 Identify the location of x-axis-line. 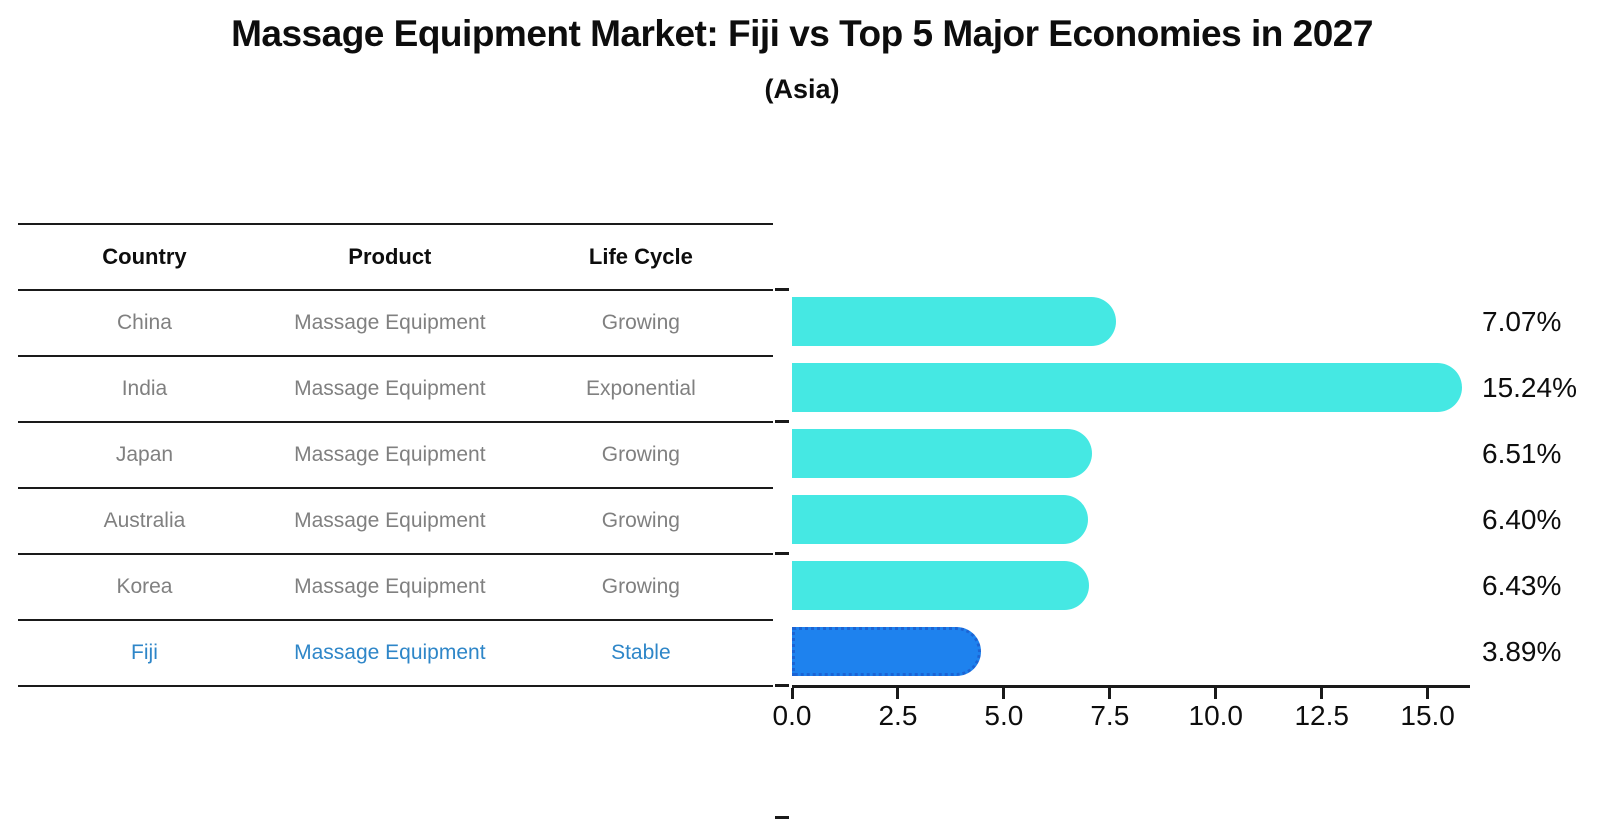
(1131, 686).